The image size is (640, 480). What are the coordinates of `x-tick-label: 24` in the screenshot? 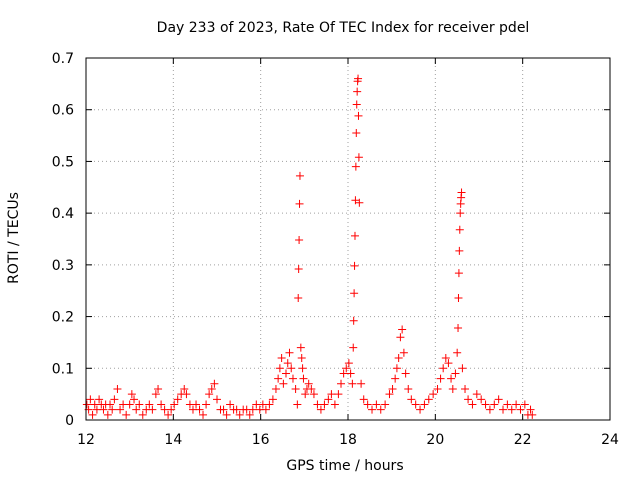 It's located at (610, 440).